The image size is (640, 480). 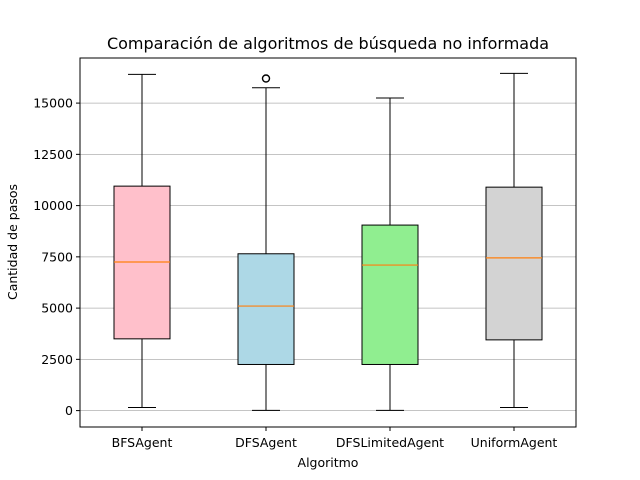 What do you see at coordinates (142, 442) in the screenshot?
I see `x-tick-label: BFSAgent` at bounding box center [142, 442].